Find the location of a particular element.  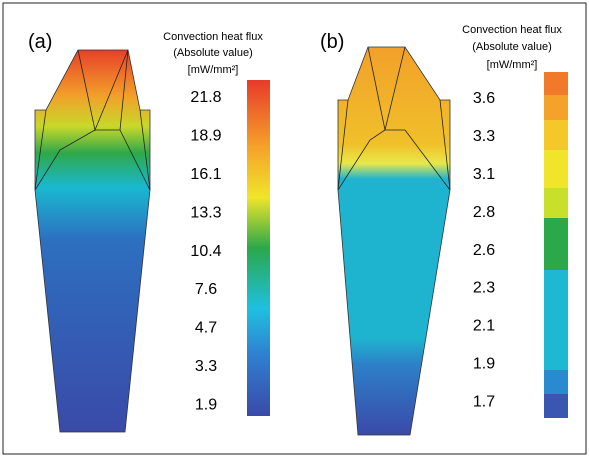

colorbar-tick-label: 16.1 is located at coordinates (205, 174).